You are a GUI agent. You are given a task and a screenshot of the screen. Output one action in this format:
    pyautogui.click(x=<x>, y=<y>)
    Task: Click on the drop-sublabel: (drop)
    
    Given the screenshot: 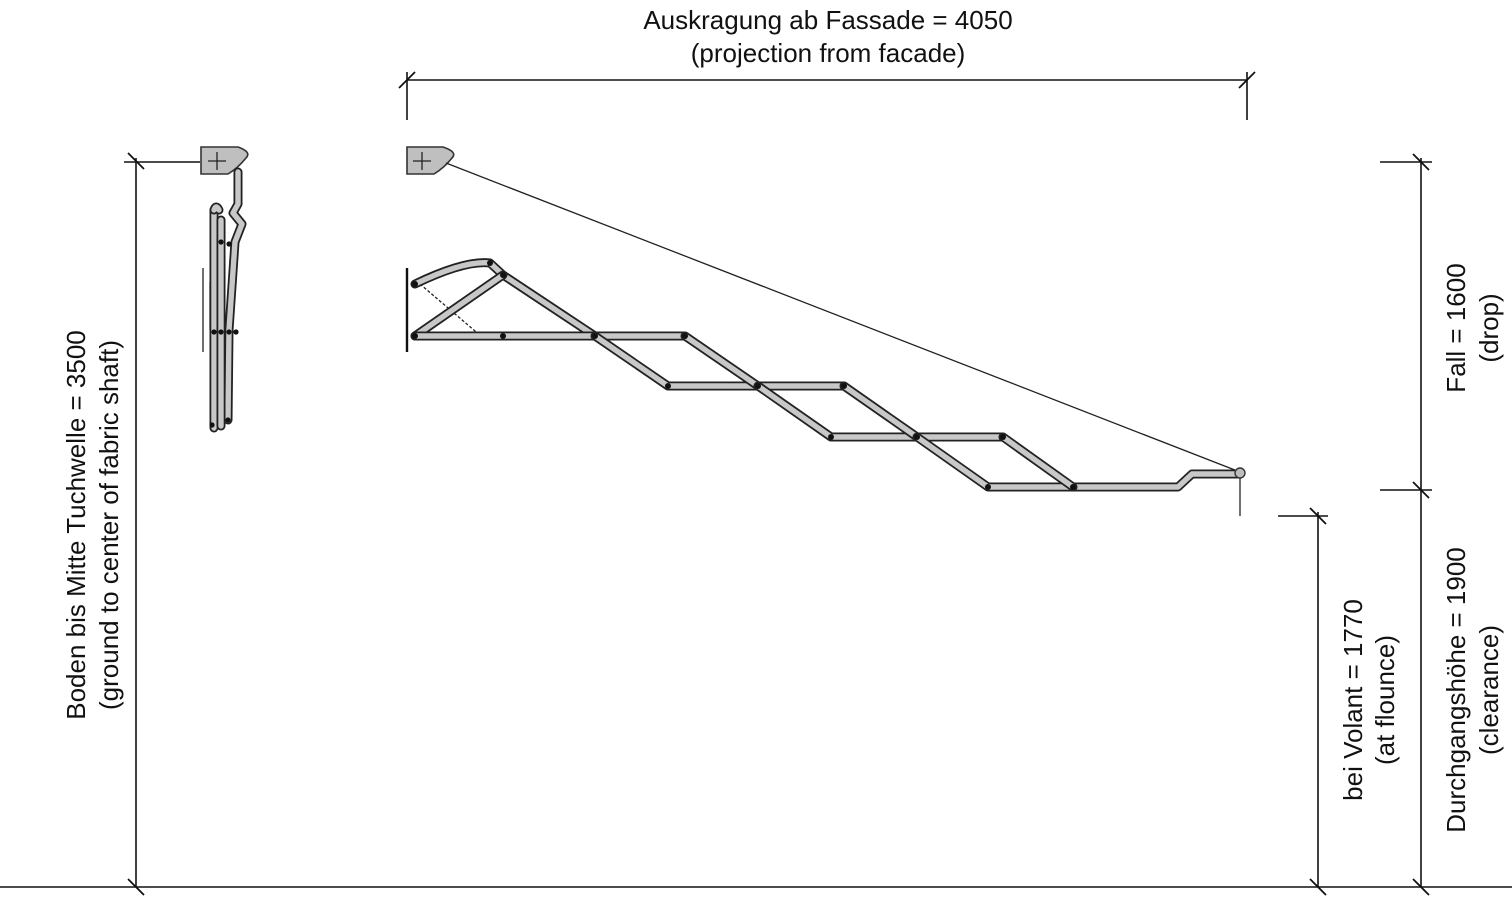 What is the action you would take?
    pyautogui.click(x=1489, y=327)
    